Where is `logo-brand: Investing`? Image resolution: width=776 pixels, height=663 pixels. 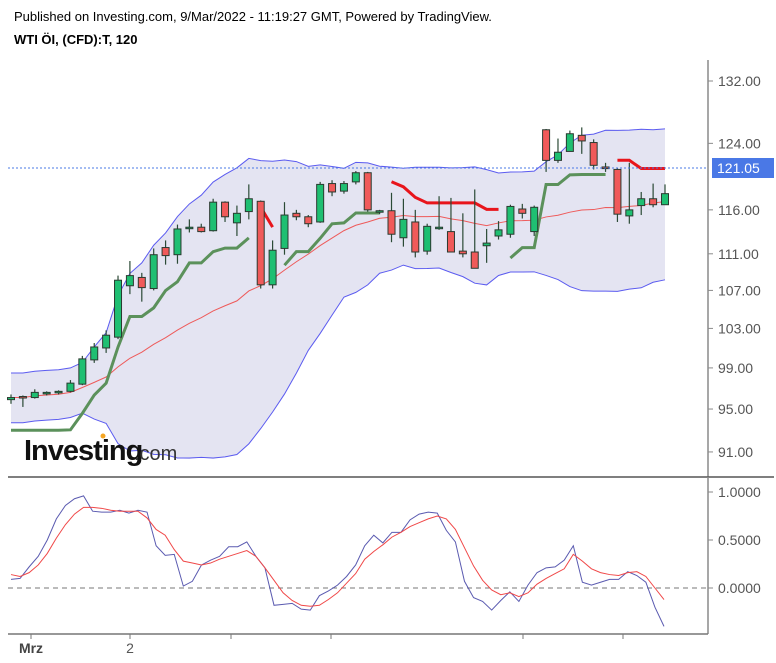
logo-brand: Investing is located at coordinates (83, 451).